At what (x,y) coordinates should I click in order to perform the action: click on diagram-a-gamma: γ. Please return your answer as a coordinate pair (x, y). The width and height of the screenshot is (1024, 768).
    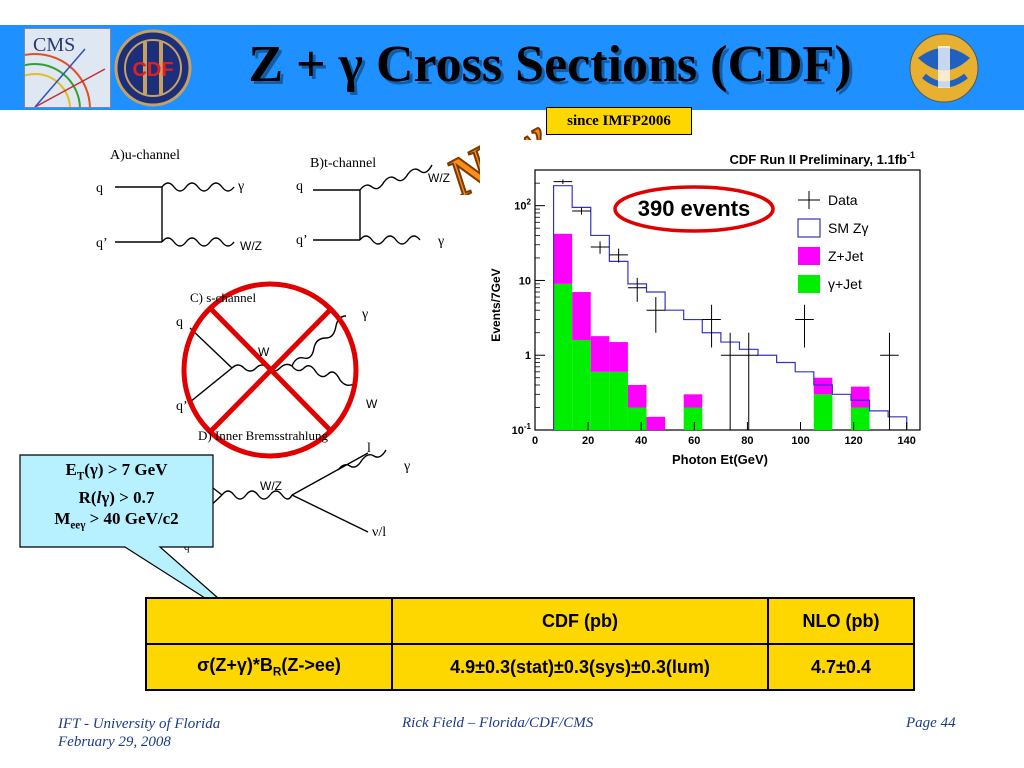
    Looking at the image, I should click on (240, 186).